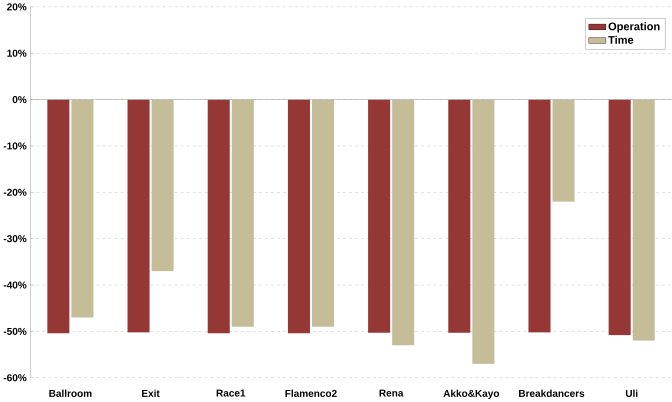 Image resolution: width=672 pixels, height=402 pixels. I want to click on x-tick-label: Race1, so click(231, 392).